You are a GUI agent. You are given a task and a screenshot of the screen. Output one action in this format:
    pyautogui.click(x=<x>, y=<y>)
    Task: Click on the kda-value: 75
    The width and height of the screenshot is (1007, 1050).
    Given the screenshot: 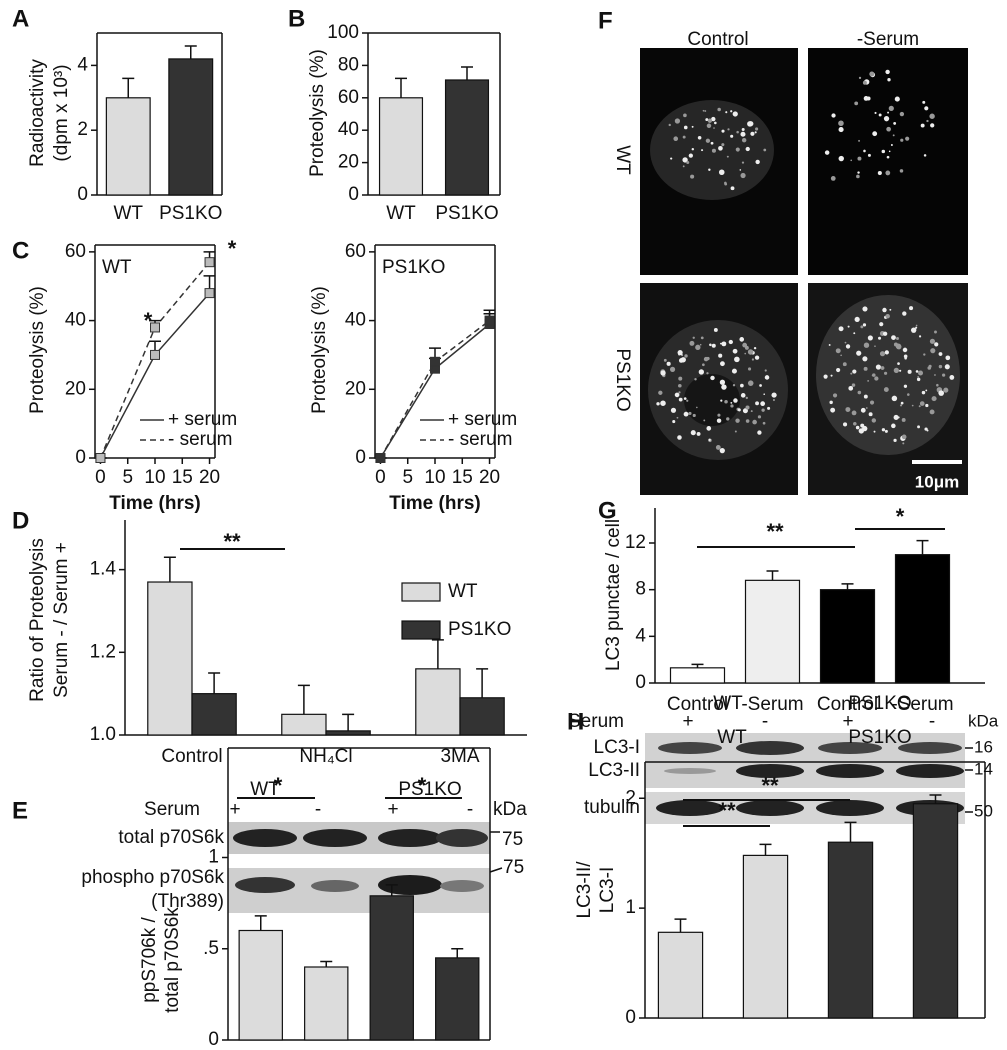 What is the action you would take?
    pyautogui.click(x=513, y=867)
    